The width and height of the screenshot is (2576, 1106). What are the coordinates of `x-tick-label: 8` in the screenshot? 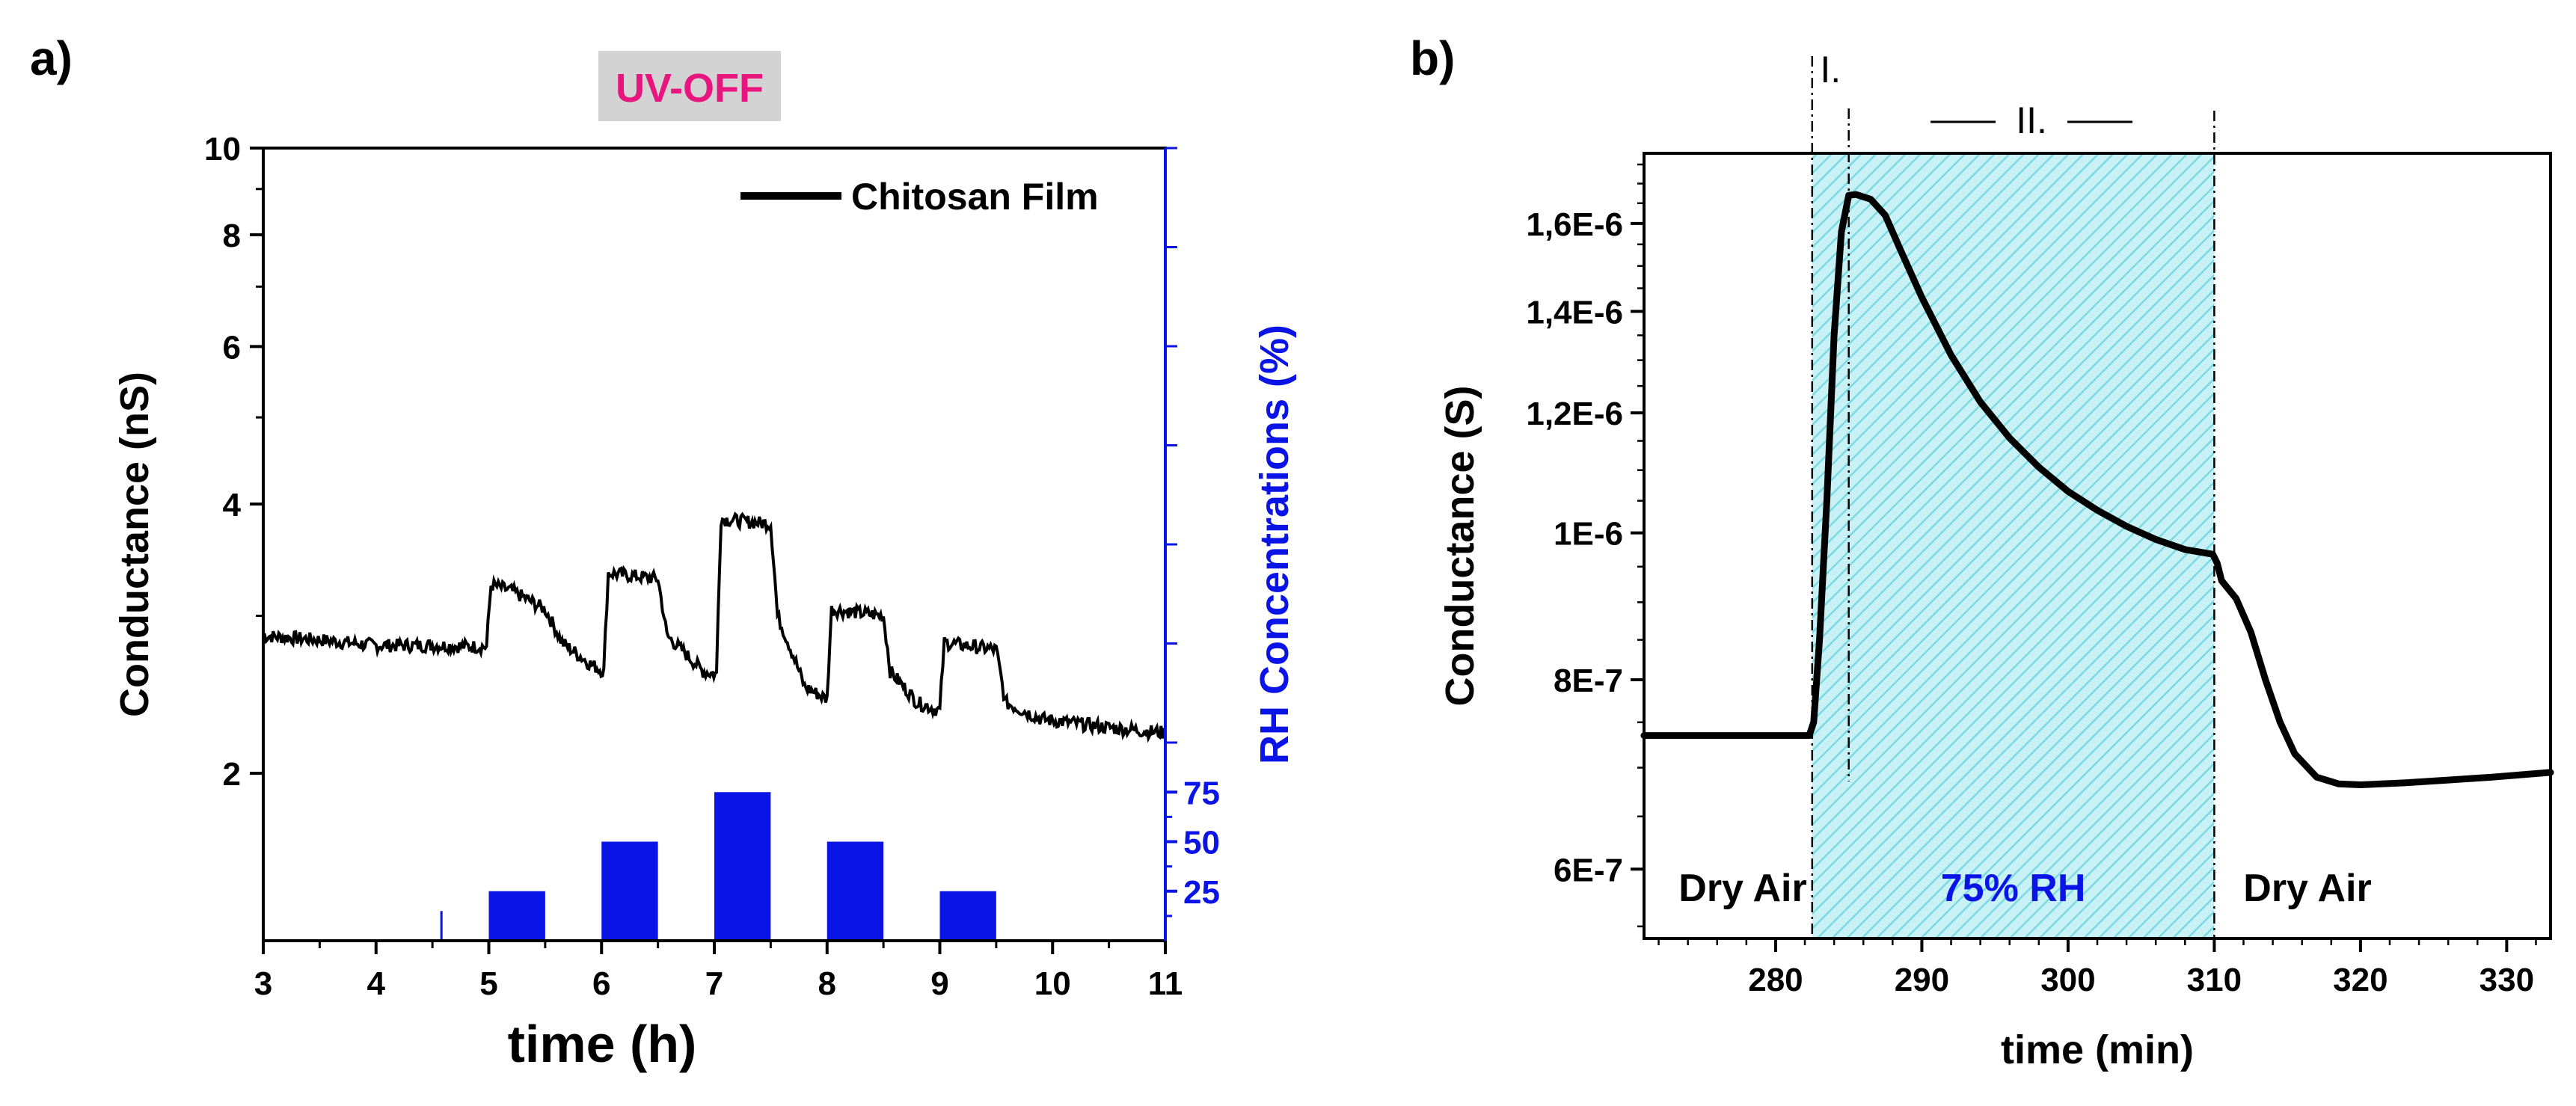 It's located at (827, 983).